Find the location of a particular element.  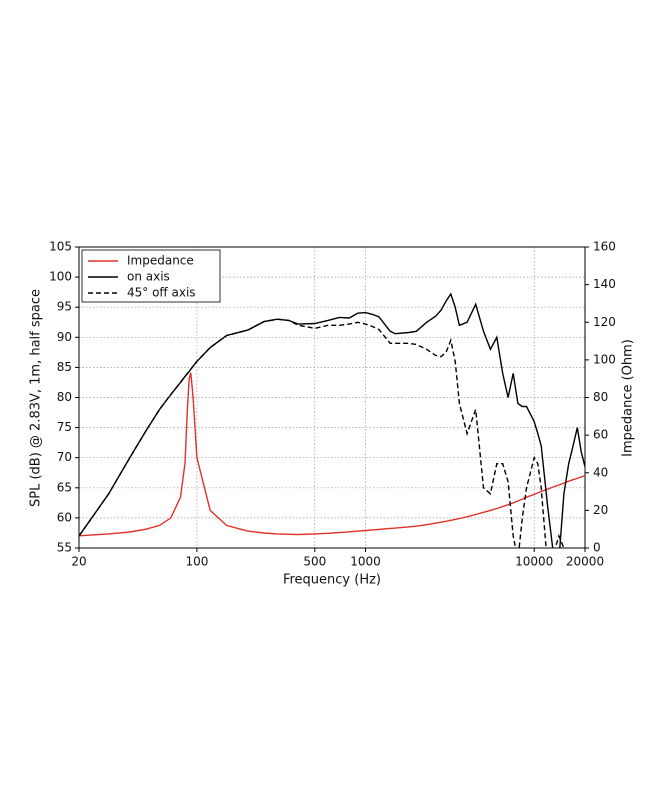

y2-tick-label: 100 is located at coordinates (604, 359).